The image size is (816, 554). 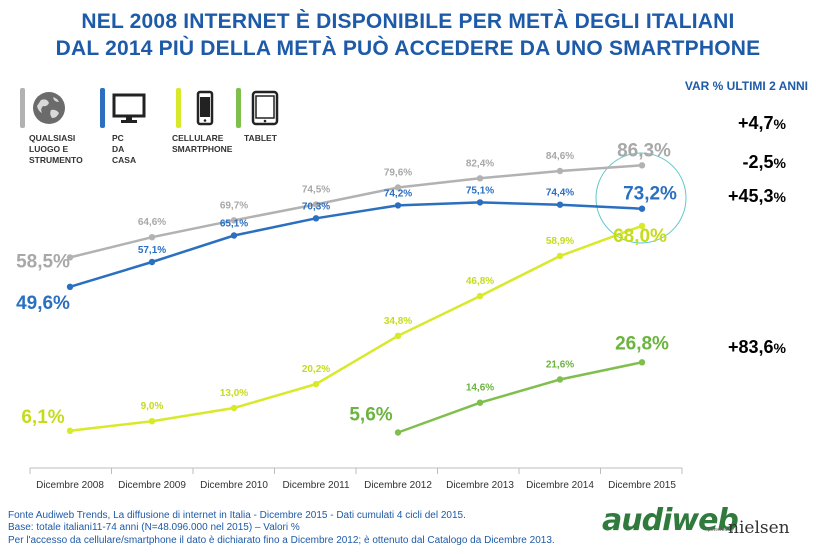 I want to click on x-tick-label: Dicembre 2008, so click(x=70, y=485).